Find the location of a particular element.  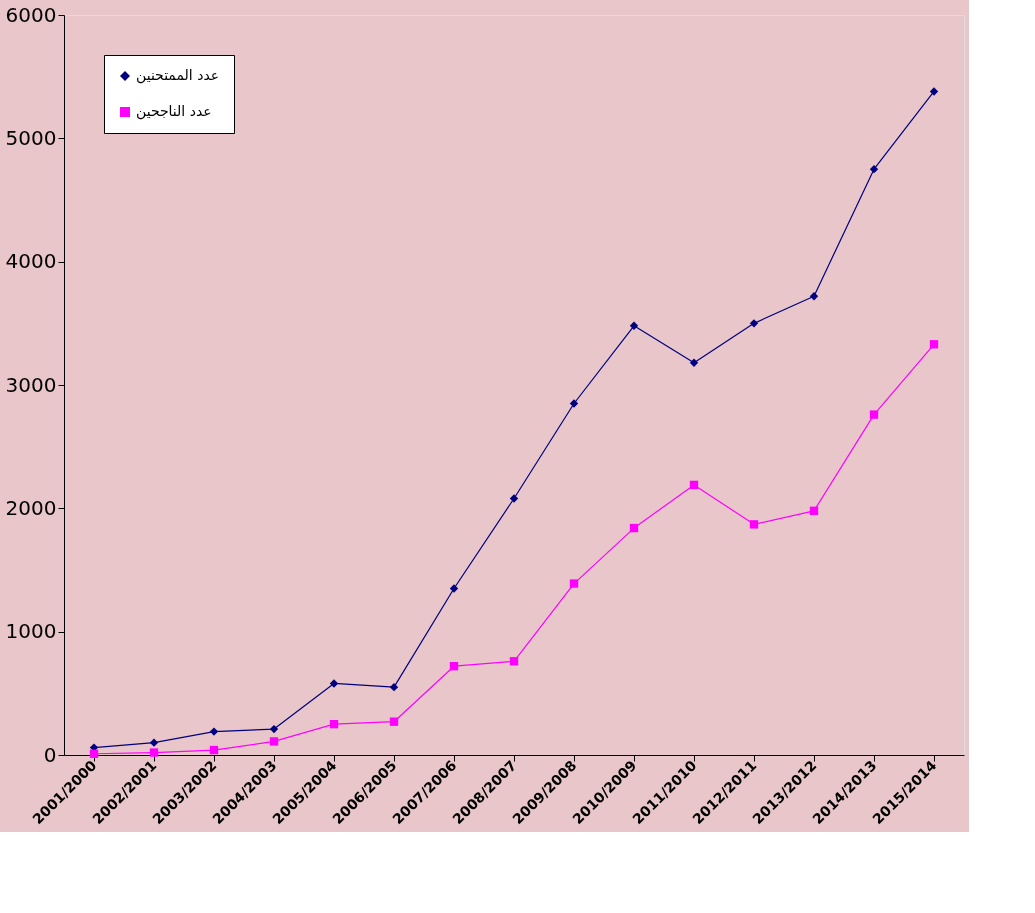

y-tick-label: 2000 is located at coordinates (31, 507).